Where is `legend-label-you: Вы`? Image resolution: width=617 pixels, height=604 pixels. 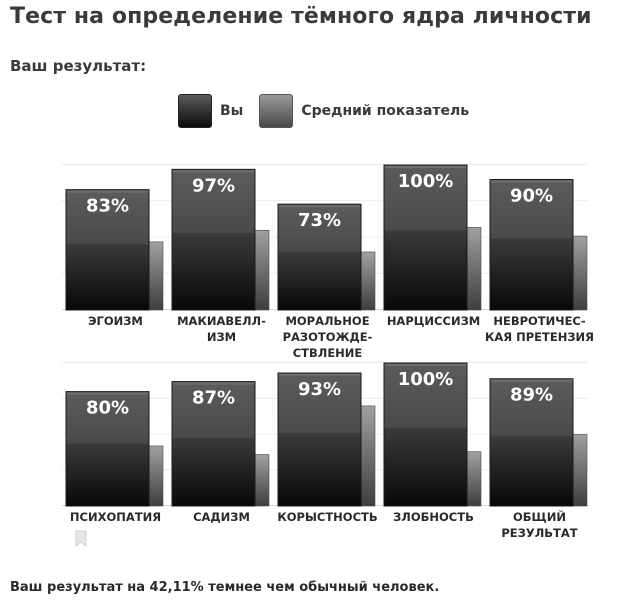
legend-label-you: Вы is located at coordinates (232, 111).